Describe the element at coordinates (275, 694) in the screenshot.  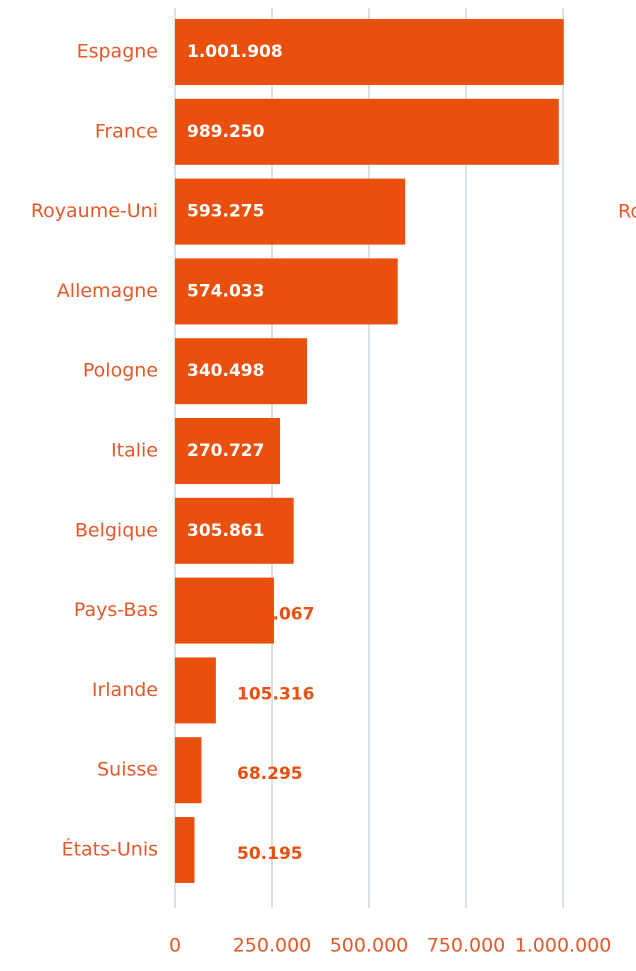
I see `value-label: 105.316` at that location.